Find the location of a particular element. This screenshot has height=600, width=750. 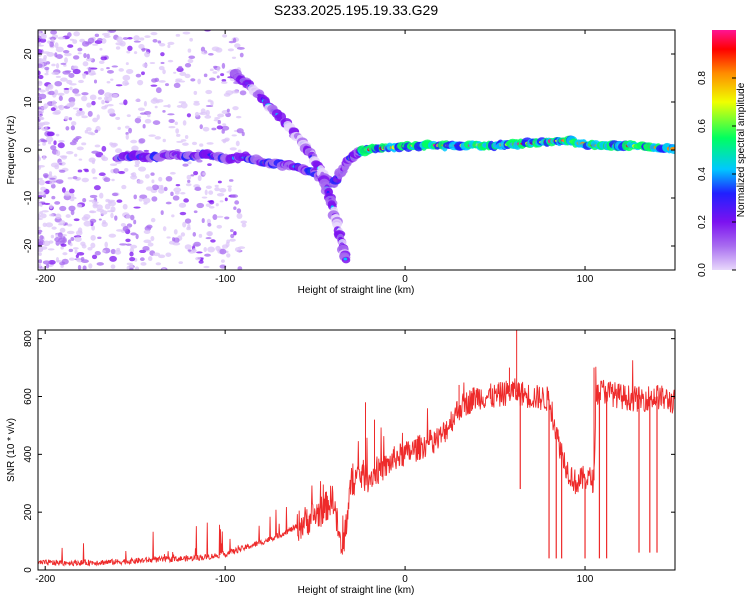

y-tick-label: 200 is located at coordinates (28, 511).